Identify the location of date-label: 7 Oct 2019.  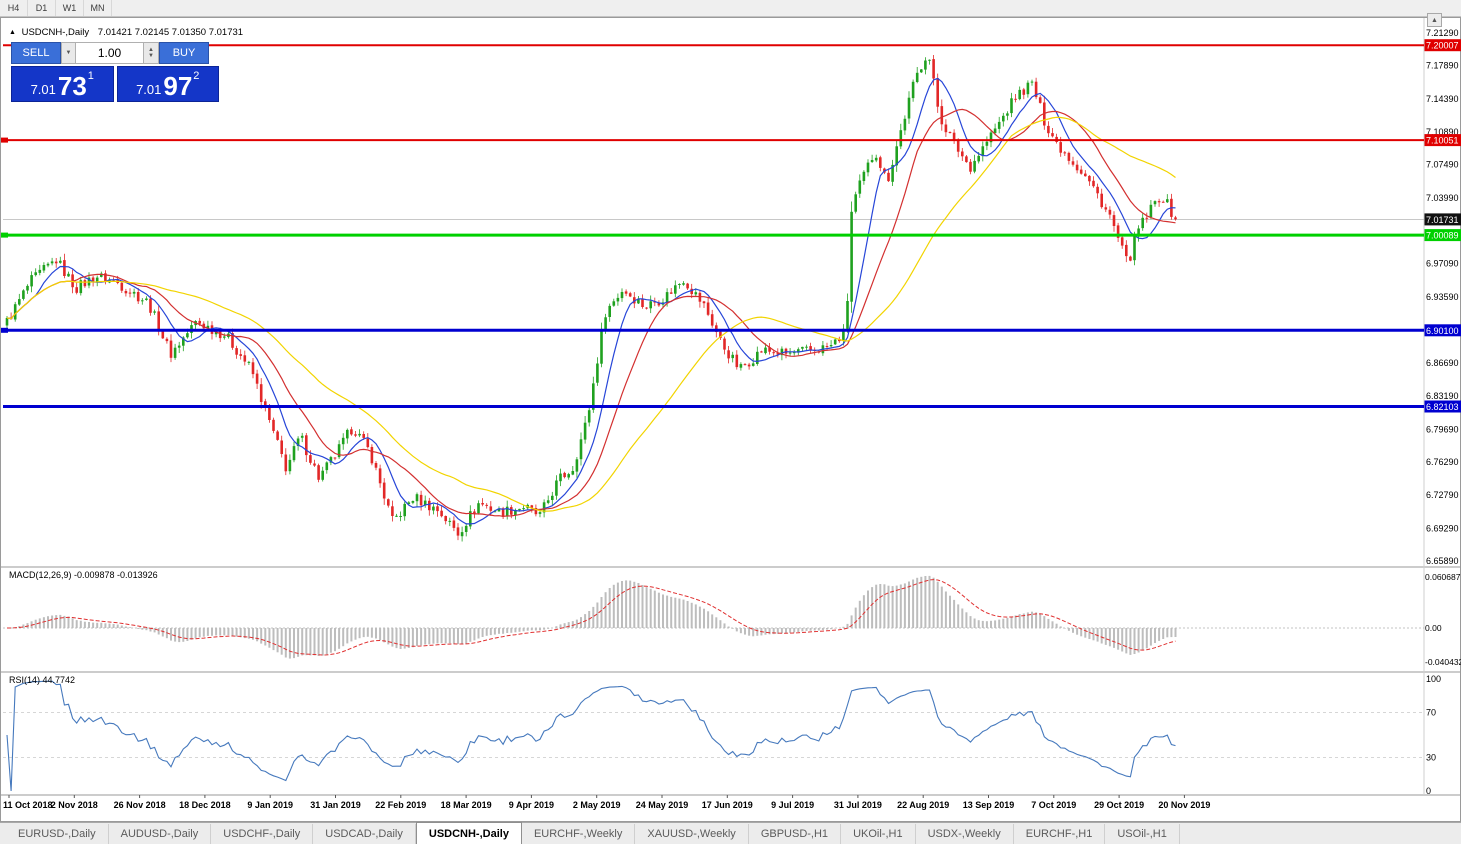
(1053, 805).